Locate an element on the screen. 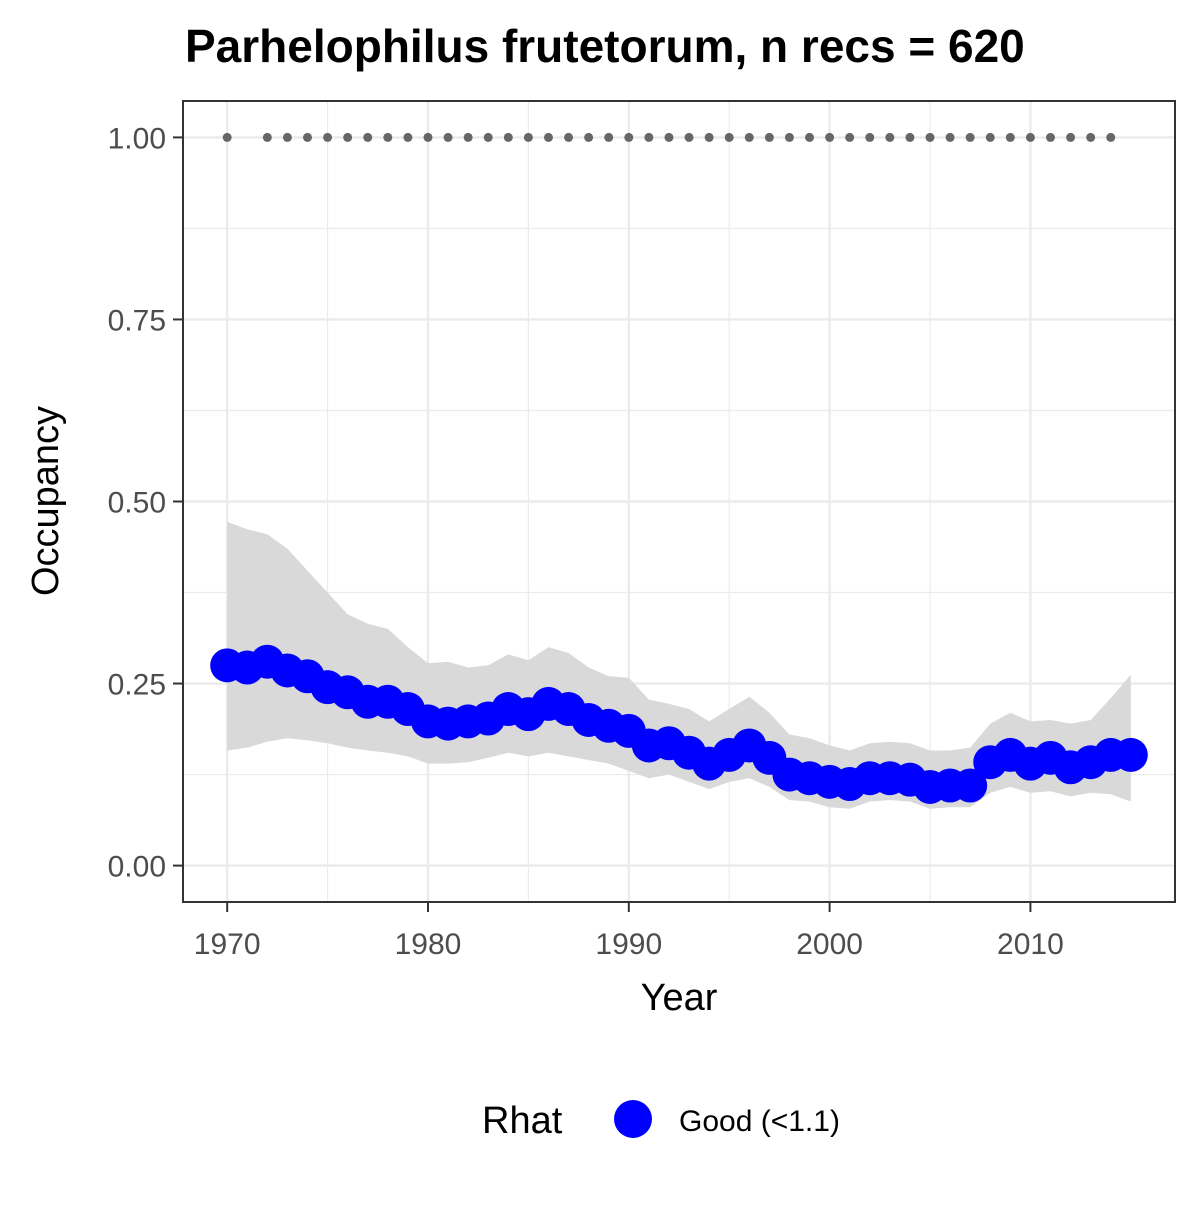 The width and height of the screenshot is (1200, 1205). legend-key-good is located at coordinates (633, 1119).